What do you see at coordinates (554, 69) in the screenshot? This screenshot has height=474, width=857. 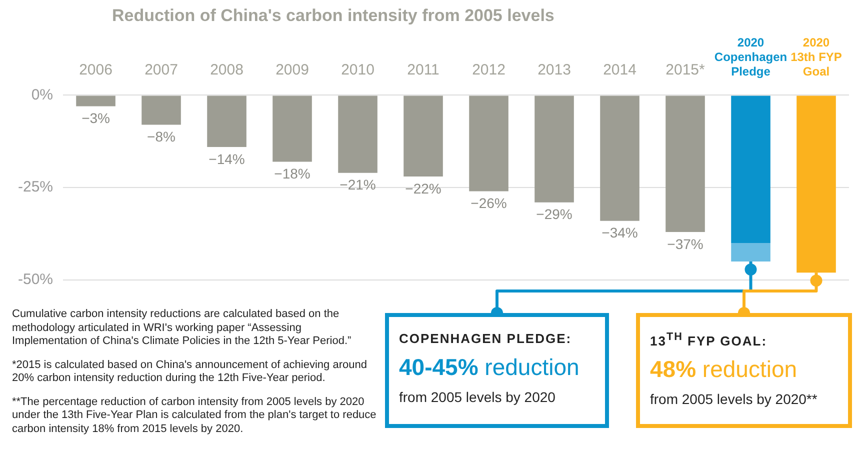 I see `x-tick-label: 2013` at bounding box center [554, 69].